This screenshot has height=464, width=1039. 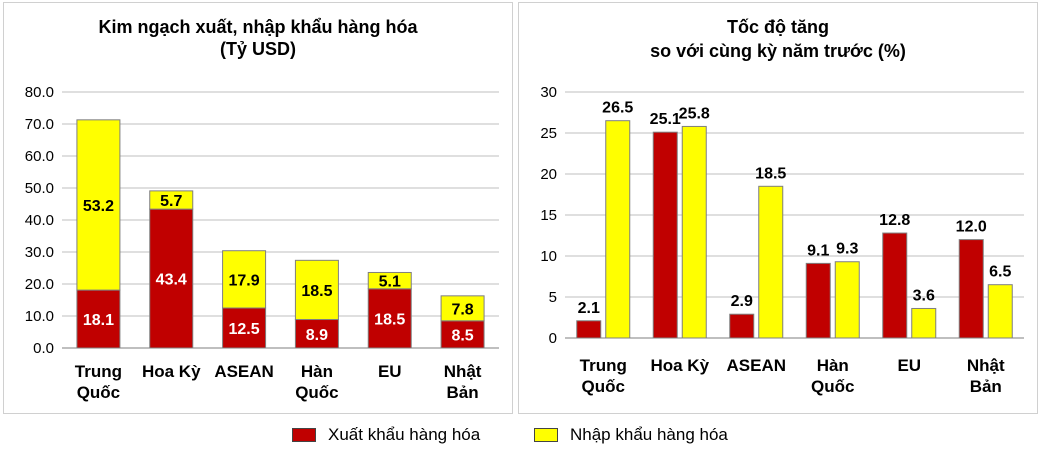 I want to click on data-label: 7.8, so click(x=462, y=309).